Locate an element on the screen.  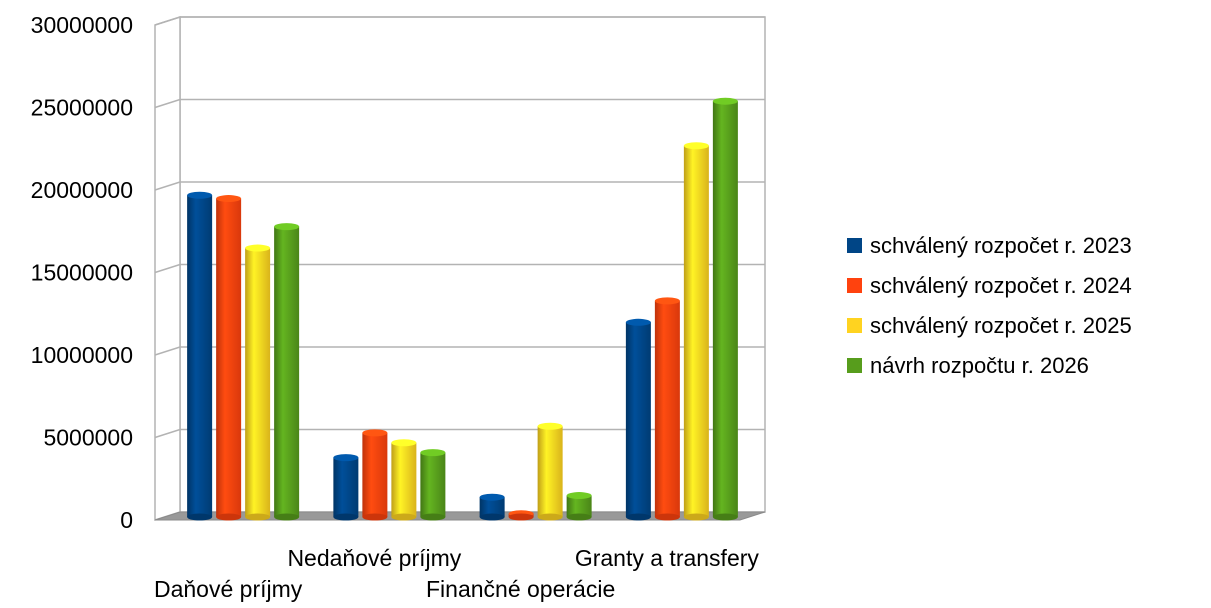
x-category-label: Daňové príjmy is located at coordinates (228, 589).